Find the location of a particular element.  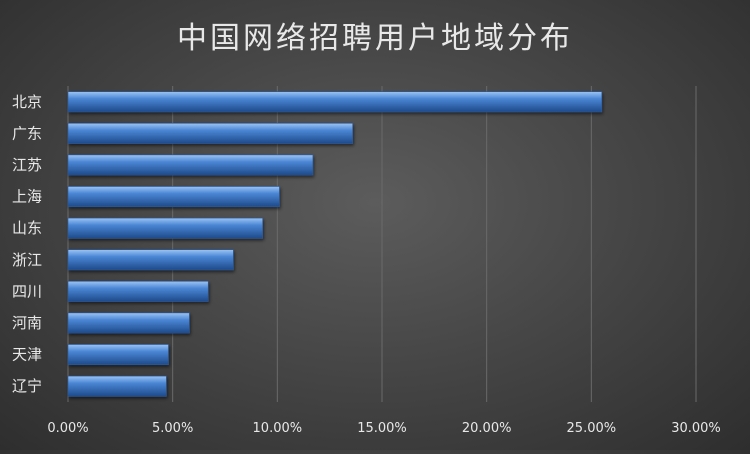

category-label: 四川 is located at coordinates (27, 291).